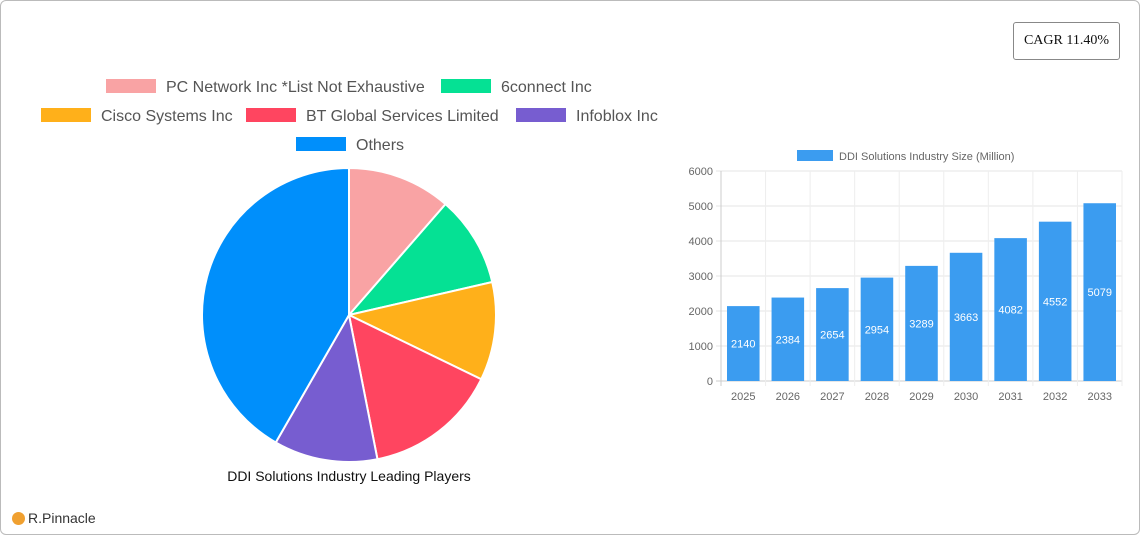  What do you see at coordinates (921, 397) in the screenshot?
I see `x-tick-label: 2029` at bounding box center [921, 397].